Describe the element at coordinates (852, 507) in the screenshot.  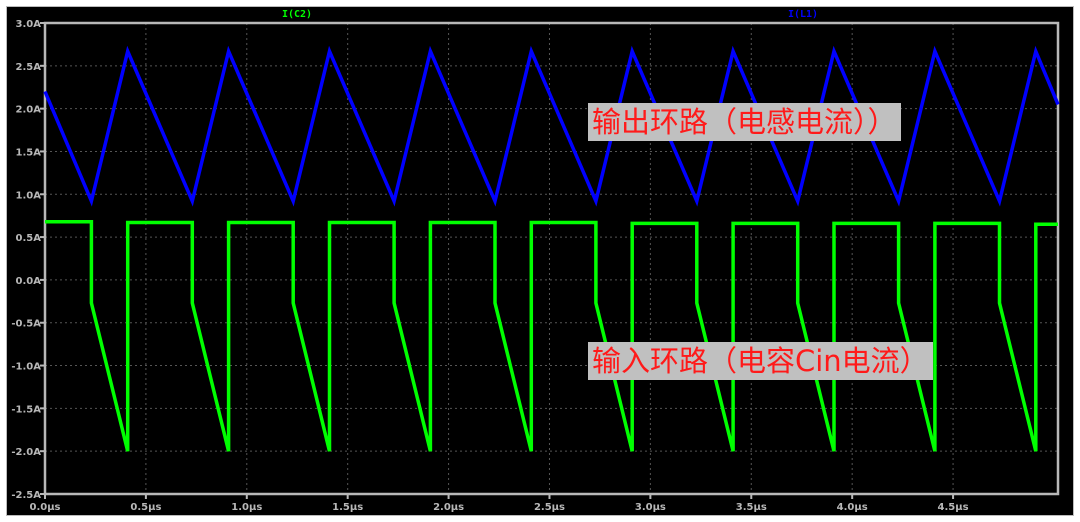
I see `x-tick-label: 4.0µs` at that location.